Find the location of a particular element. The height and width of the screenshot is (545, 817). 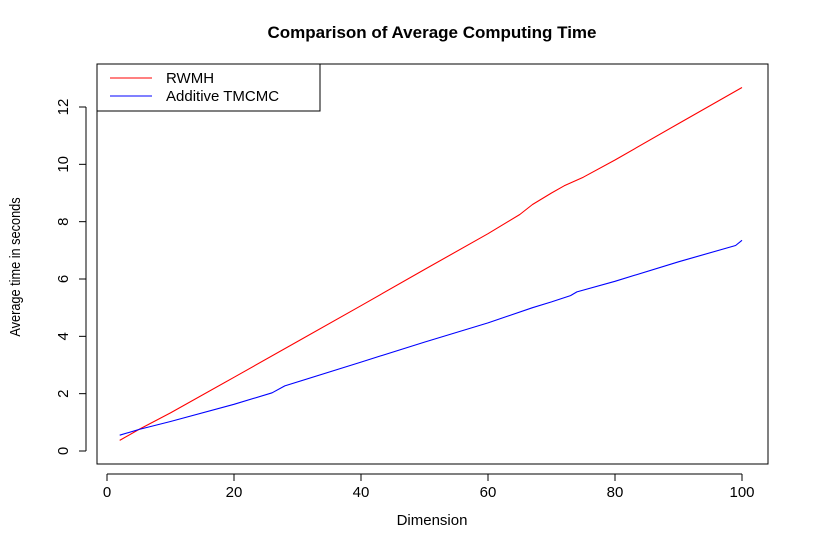

x-axis-label: Dimension is located at coordinates (432, 520).